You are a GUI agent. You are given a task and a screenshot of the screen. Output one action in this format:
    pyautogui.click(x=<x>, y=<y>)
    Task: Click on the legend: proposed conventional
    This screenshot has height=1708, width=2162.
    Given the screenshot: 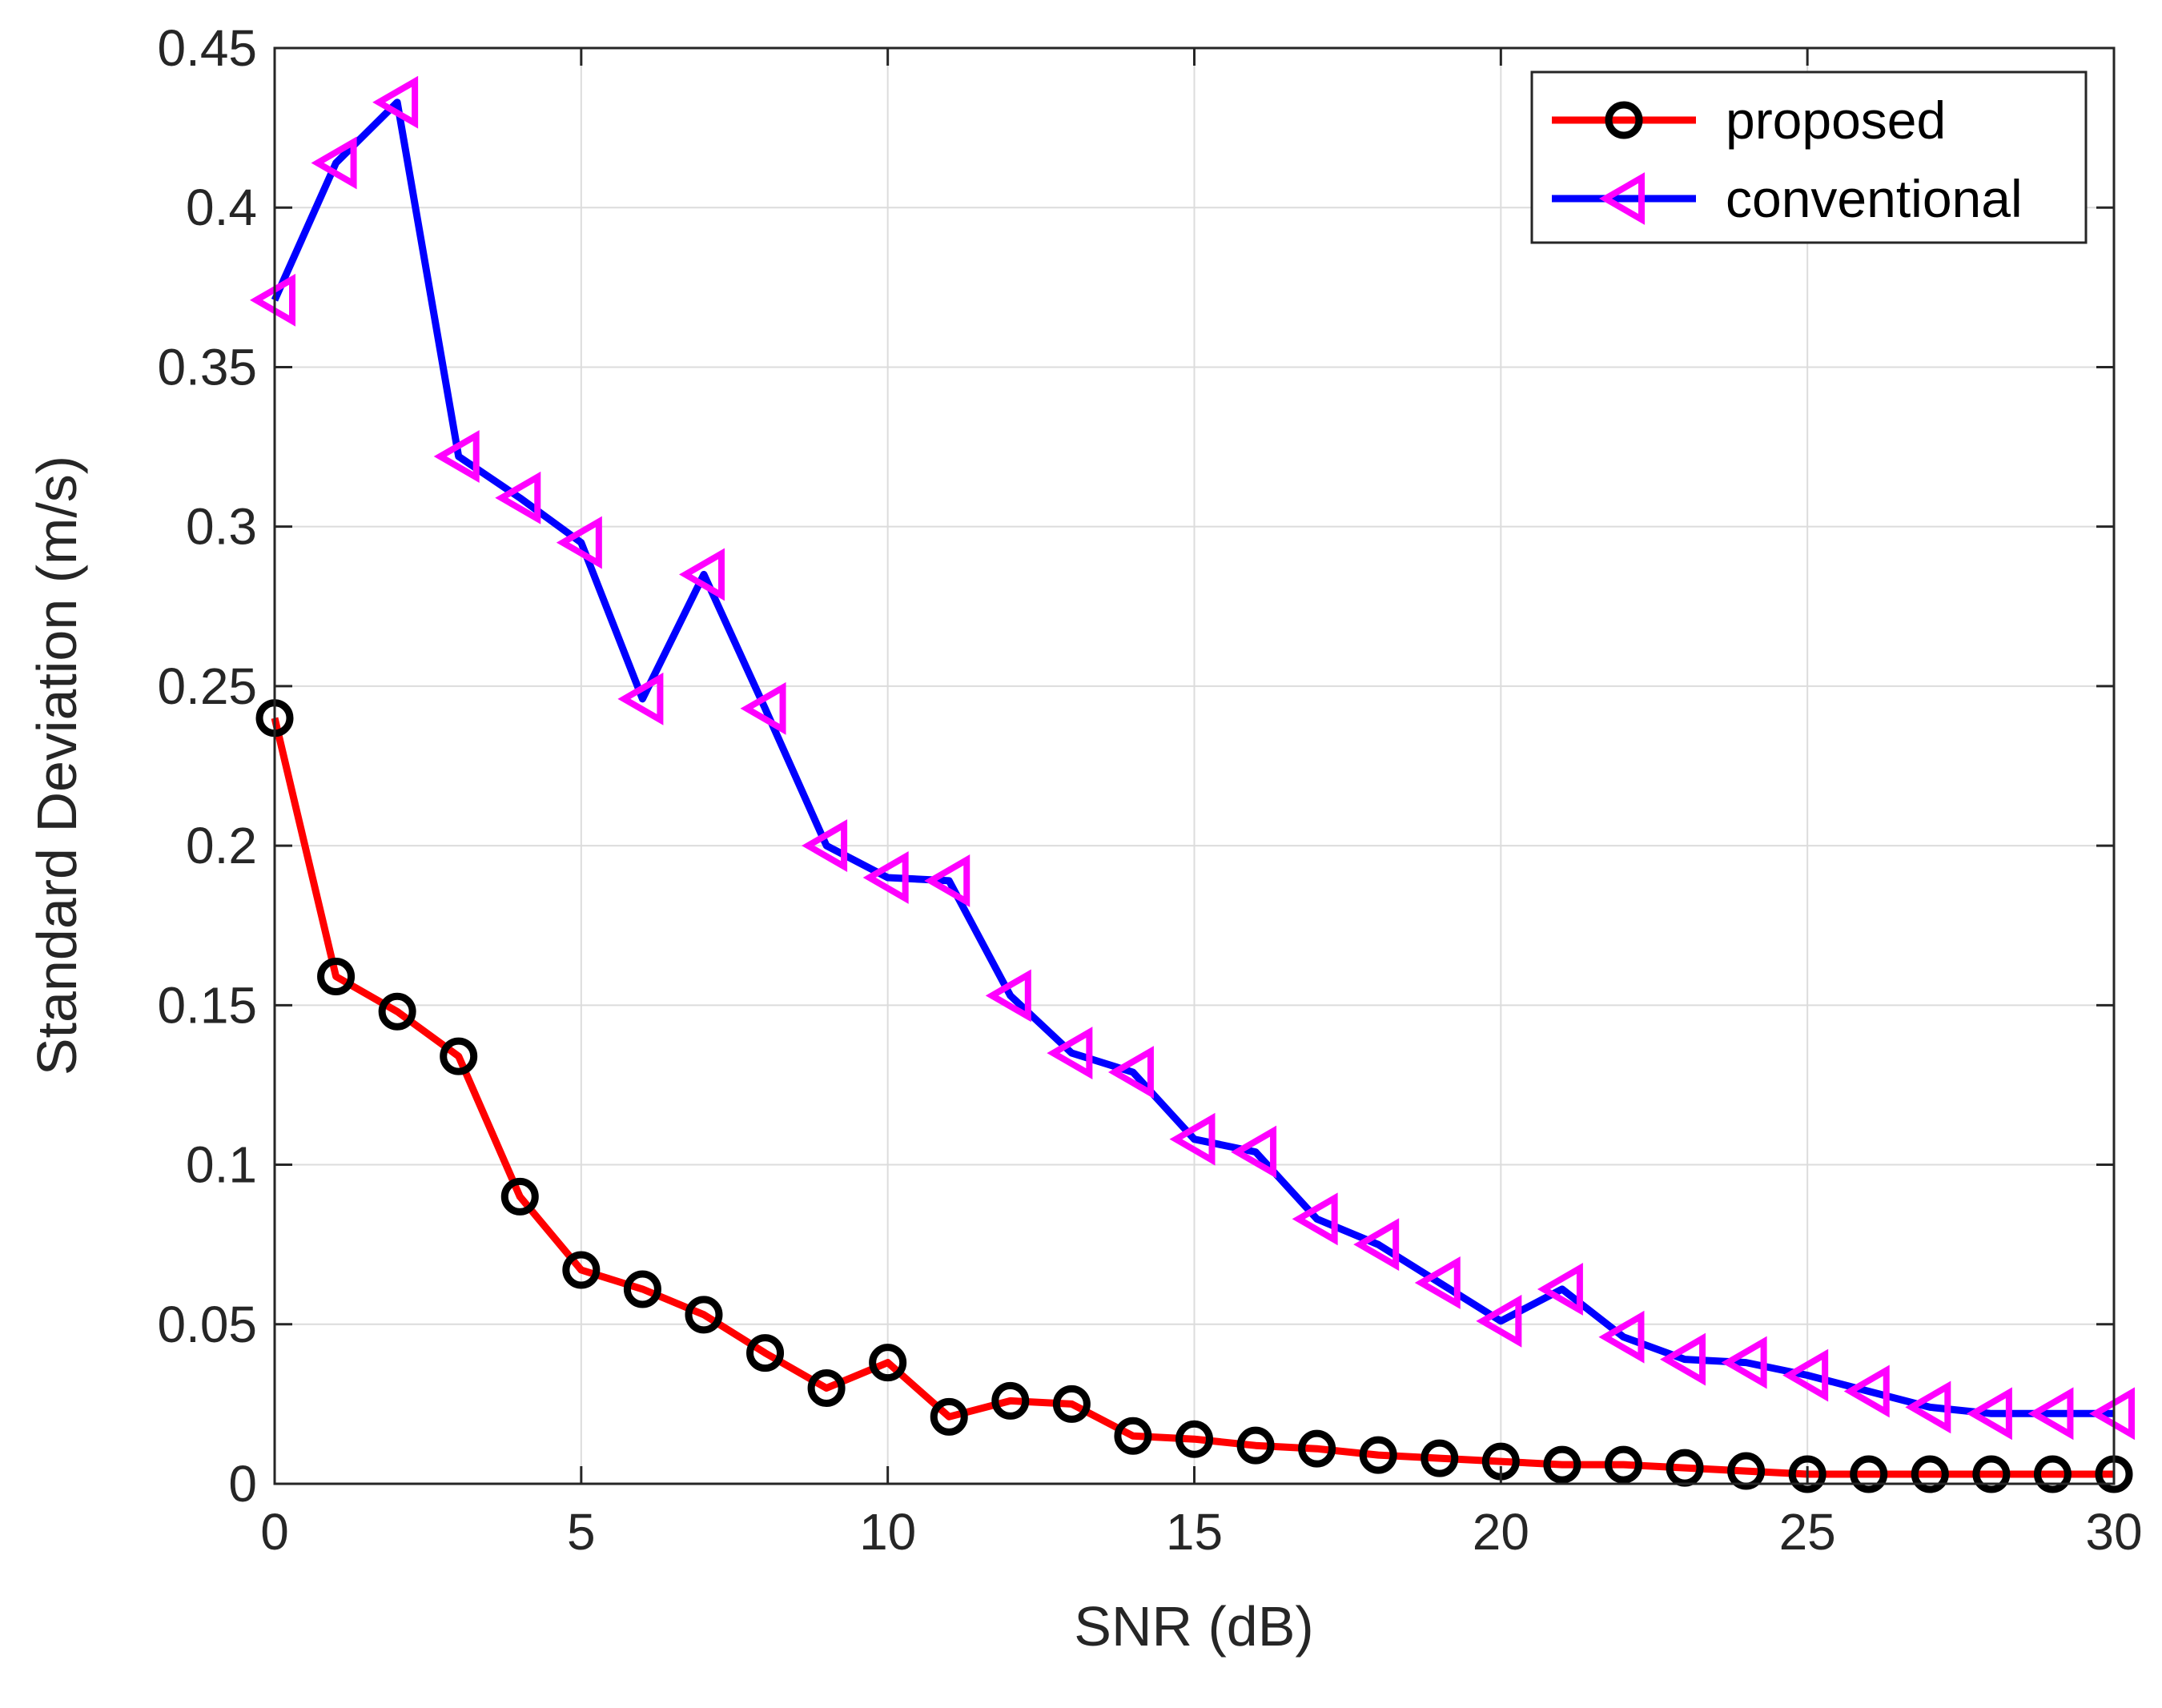 What is the action you would take?
    pyautogui.click(x=1809, y=157)
    